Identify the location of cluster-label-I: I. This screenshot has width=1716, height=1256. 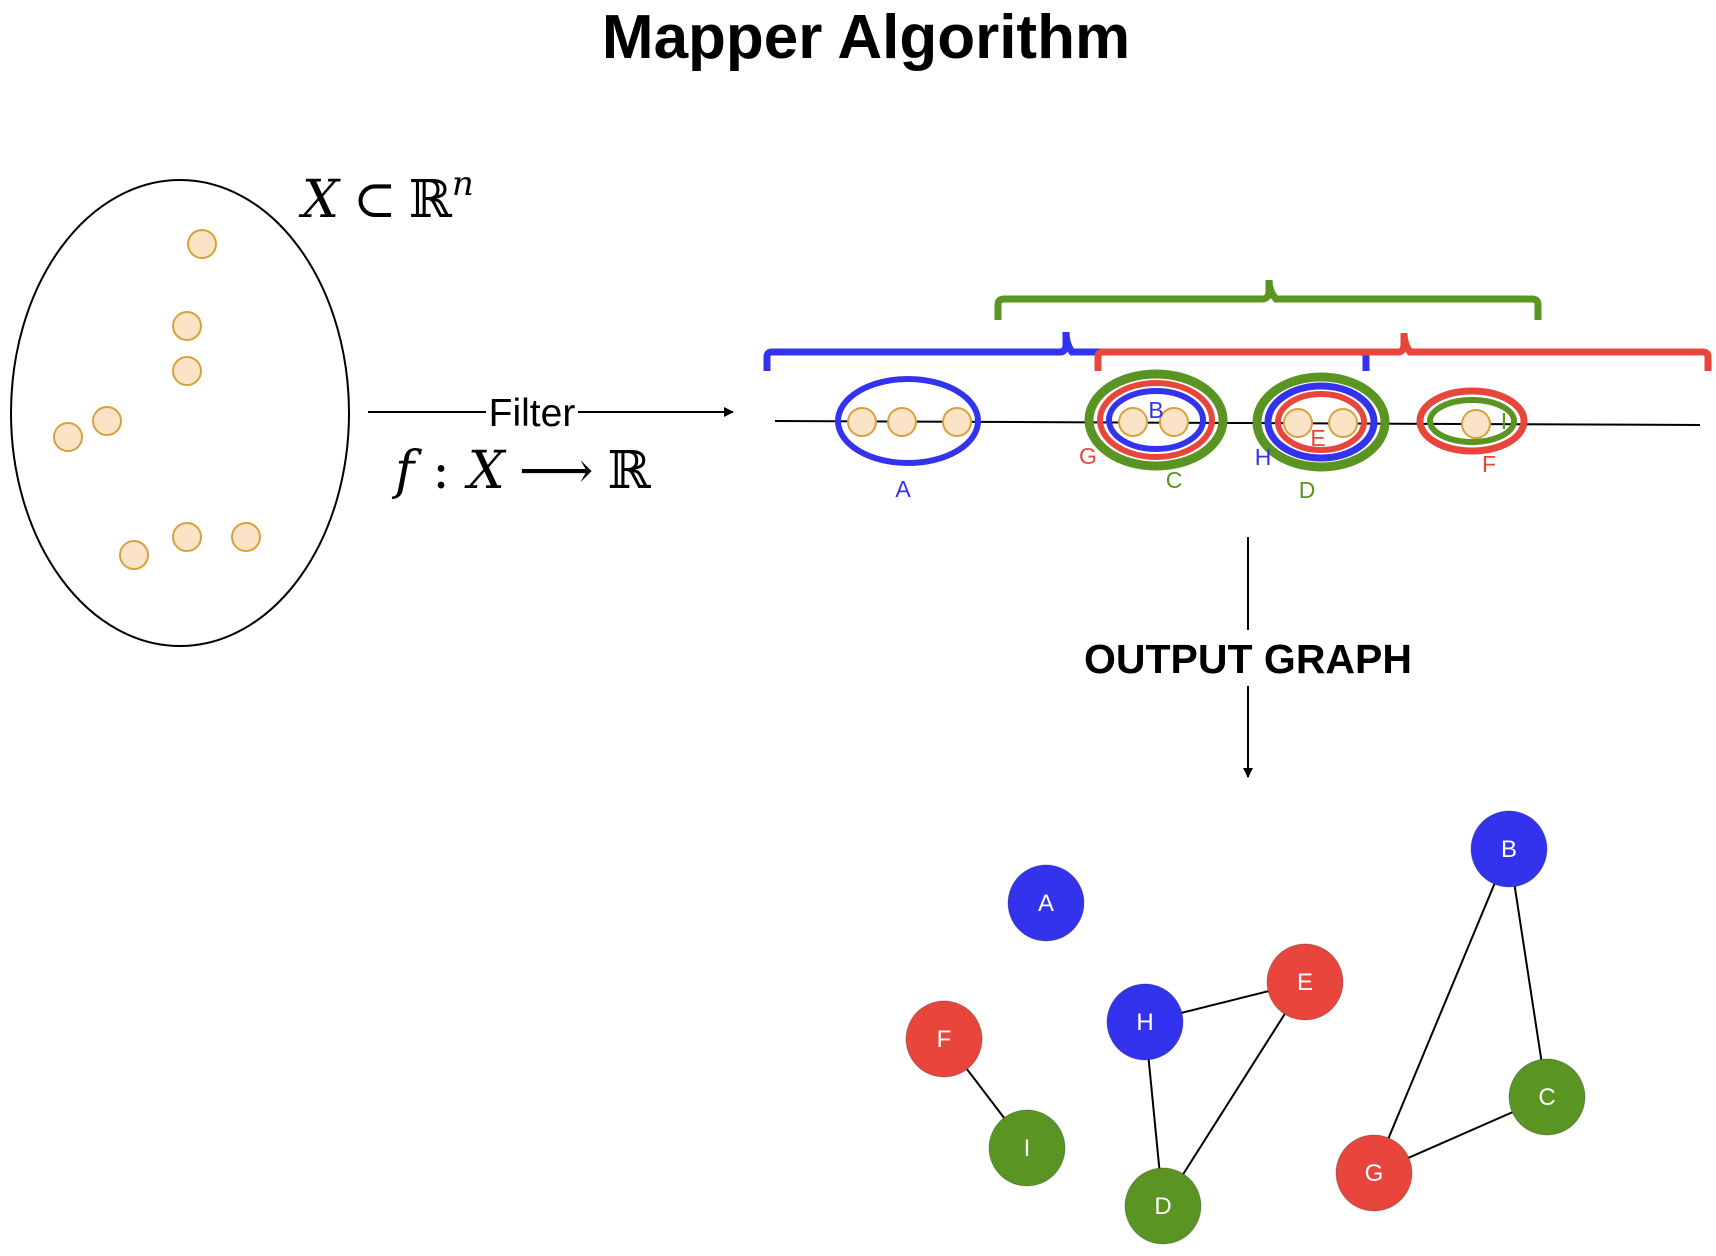
(1504, 421).